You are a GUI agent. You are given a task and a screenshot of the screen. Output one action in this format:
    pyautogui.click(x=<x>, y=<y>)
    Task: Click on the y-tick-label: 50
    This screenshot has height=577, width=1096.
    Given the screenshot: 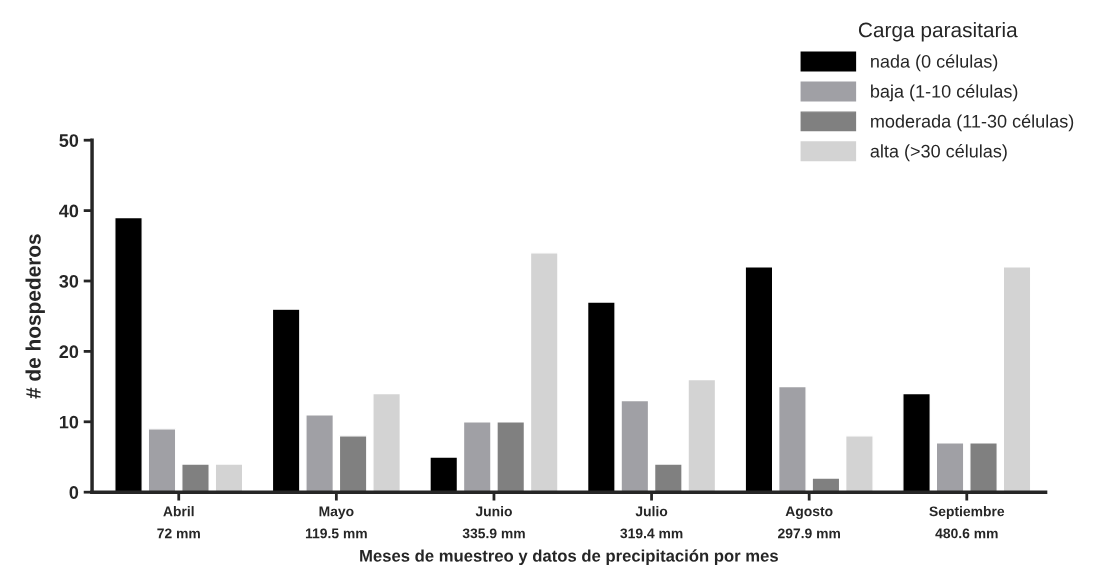 What is the action you would take?
    pyautogui.click(x=69, y=140)
    